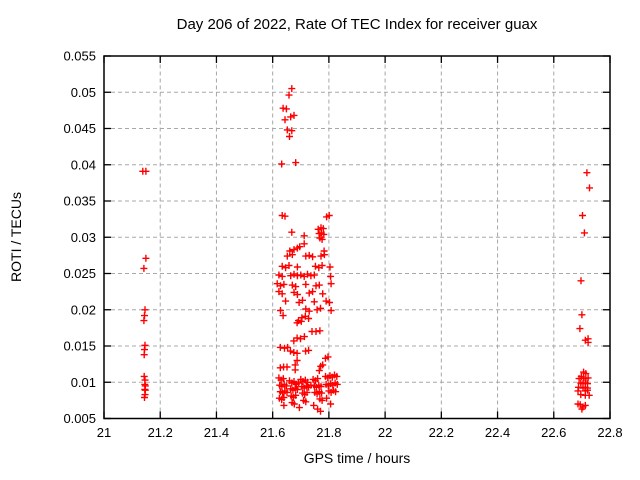  I want to click on x-tick-label: 22, so click(385, 432).